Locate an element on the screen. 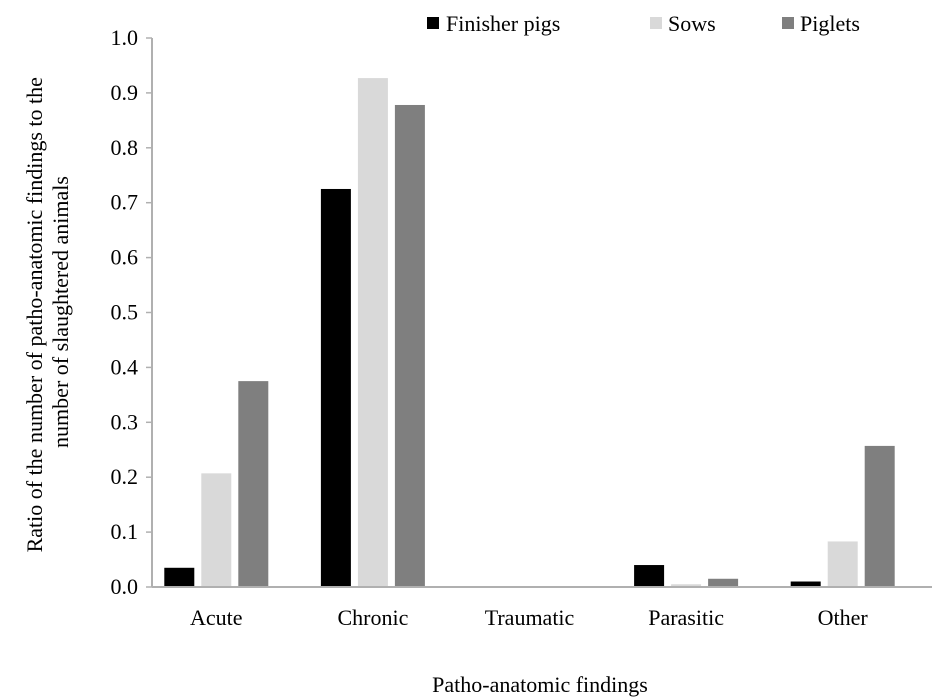  x-tick-label: Traumatic is located at coordinates (530, 617).